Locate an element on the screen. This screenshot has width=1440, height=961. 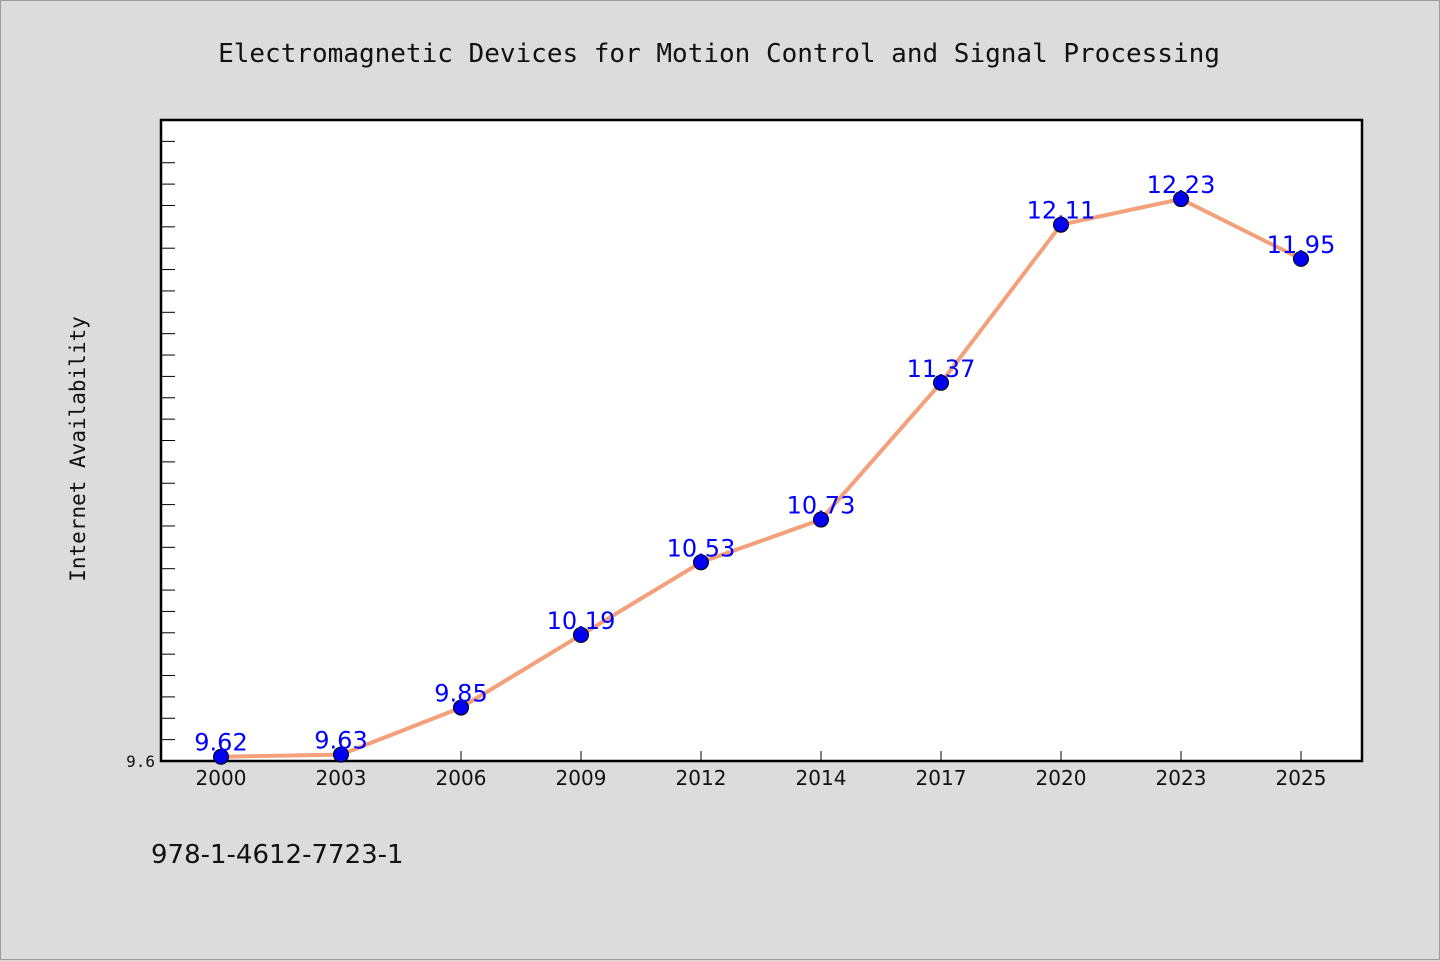
x-tick-label: 2006 is located at coordinates (461, 778).